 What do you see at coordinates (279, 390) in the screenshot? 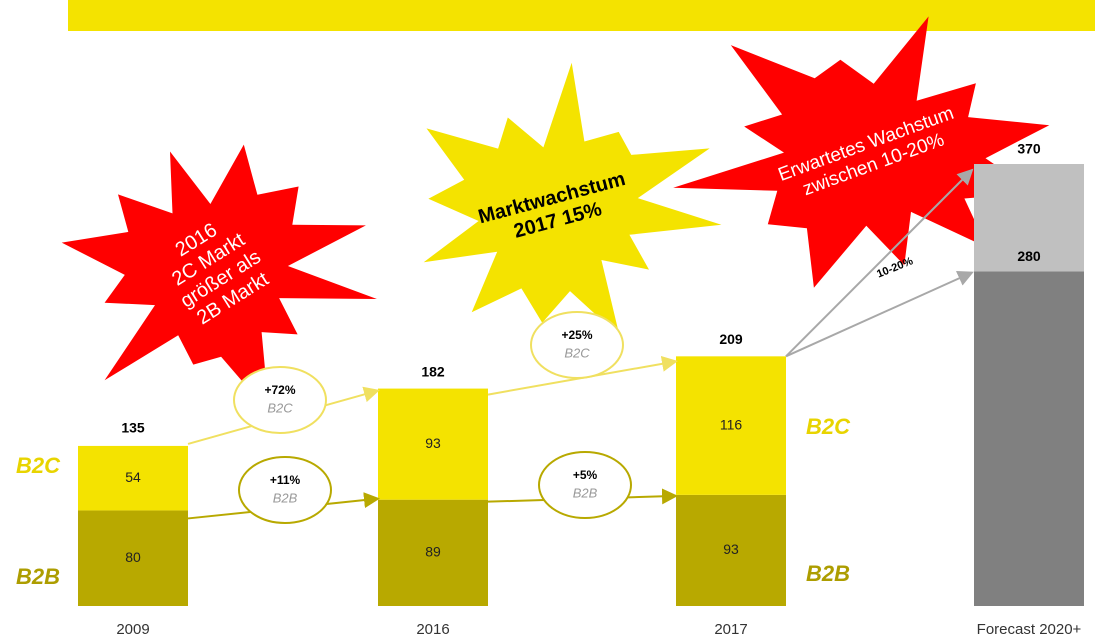
I see `growth-label: +72%` at bounding box center [279, 390].